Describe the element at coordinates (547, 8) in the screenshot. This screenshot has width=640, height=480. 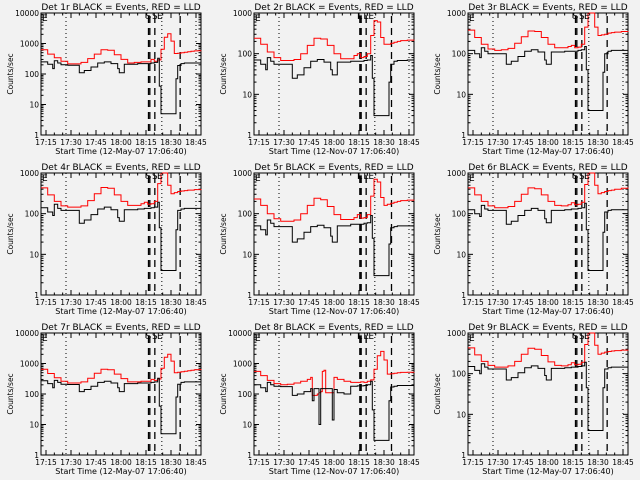
I see `chart-title: Det 3r BLACK = Events, RED = LLD` at that location.